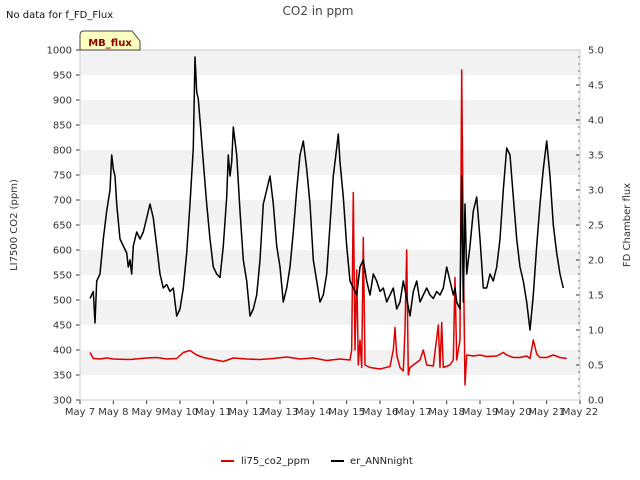  What do you see at coordinates (546, 412) in the screenshot?
I see `x-tick-label: May 21` at bounding box center [546, 412].